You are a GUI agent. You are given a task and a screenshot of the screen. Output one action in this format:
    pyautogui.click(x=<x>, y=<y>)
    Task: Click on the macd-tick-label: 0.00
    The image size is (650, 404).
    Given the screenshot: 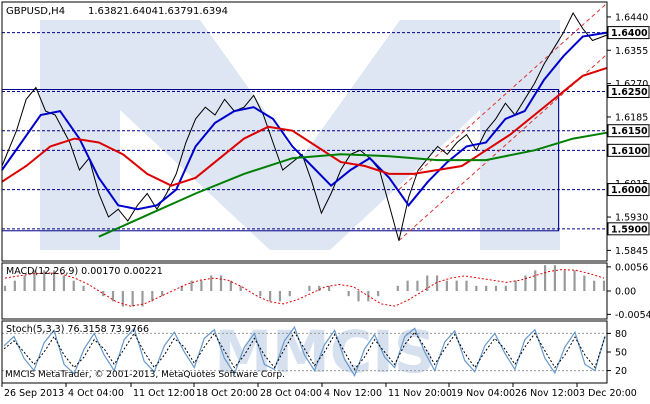 What is the action you would take?
    pyautogui.click(x=625, y=292)
    